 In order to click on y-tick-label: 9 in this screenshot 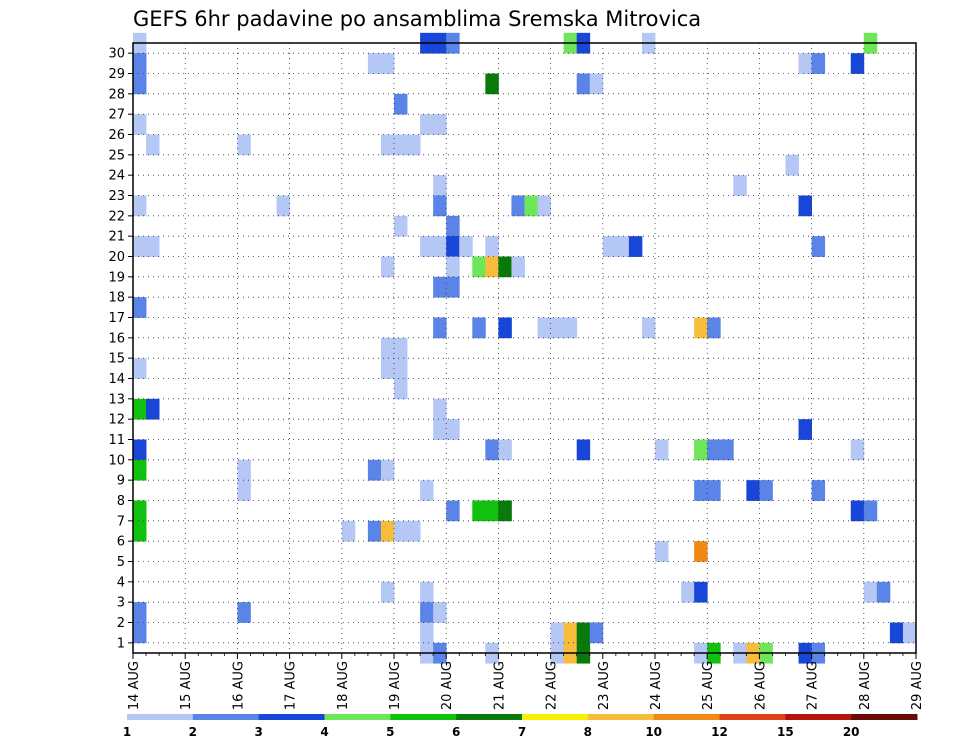, I will do `click(121, 481)`.